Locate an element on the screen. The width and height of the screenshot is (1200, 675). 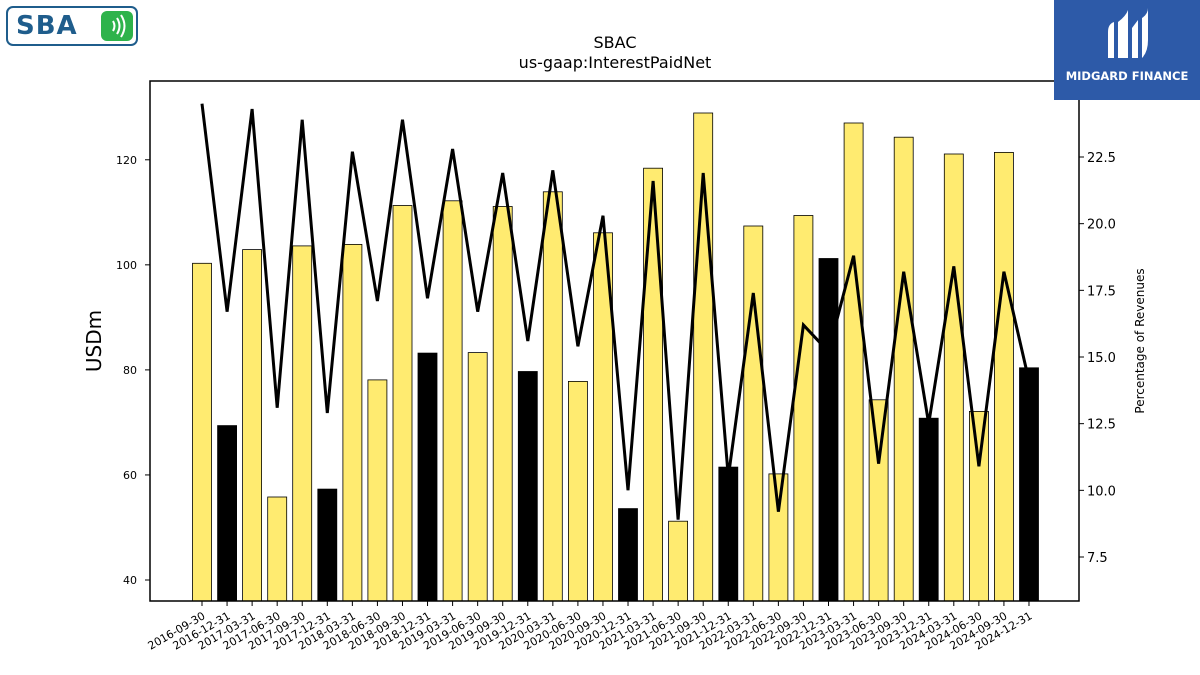
y2-tick-label-10: 10.0 is located at coordinates (1101, 491).